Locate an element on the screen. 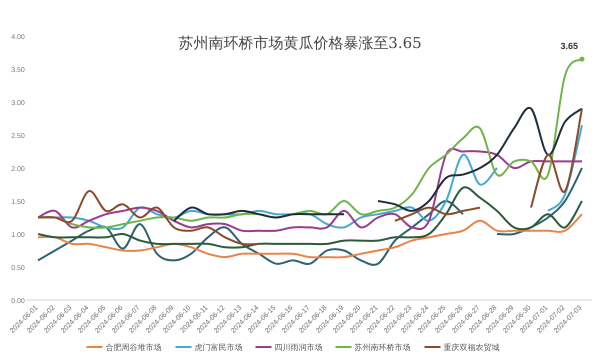  chart-title: 苏州南环桥市场黄瓜价格暴涨至3.65 is located at coordinates (300, 43).